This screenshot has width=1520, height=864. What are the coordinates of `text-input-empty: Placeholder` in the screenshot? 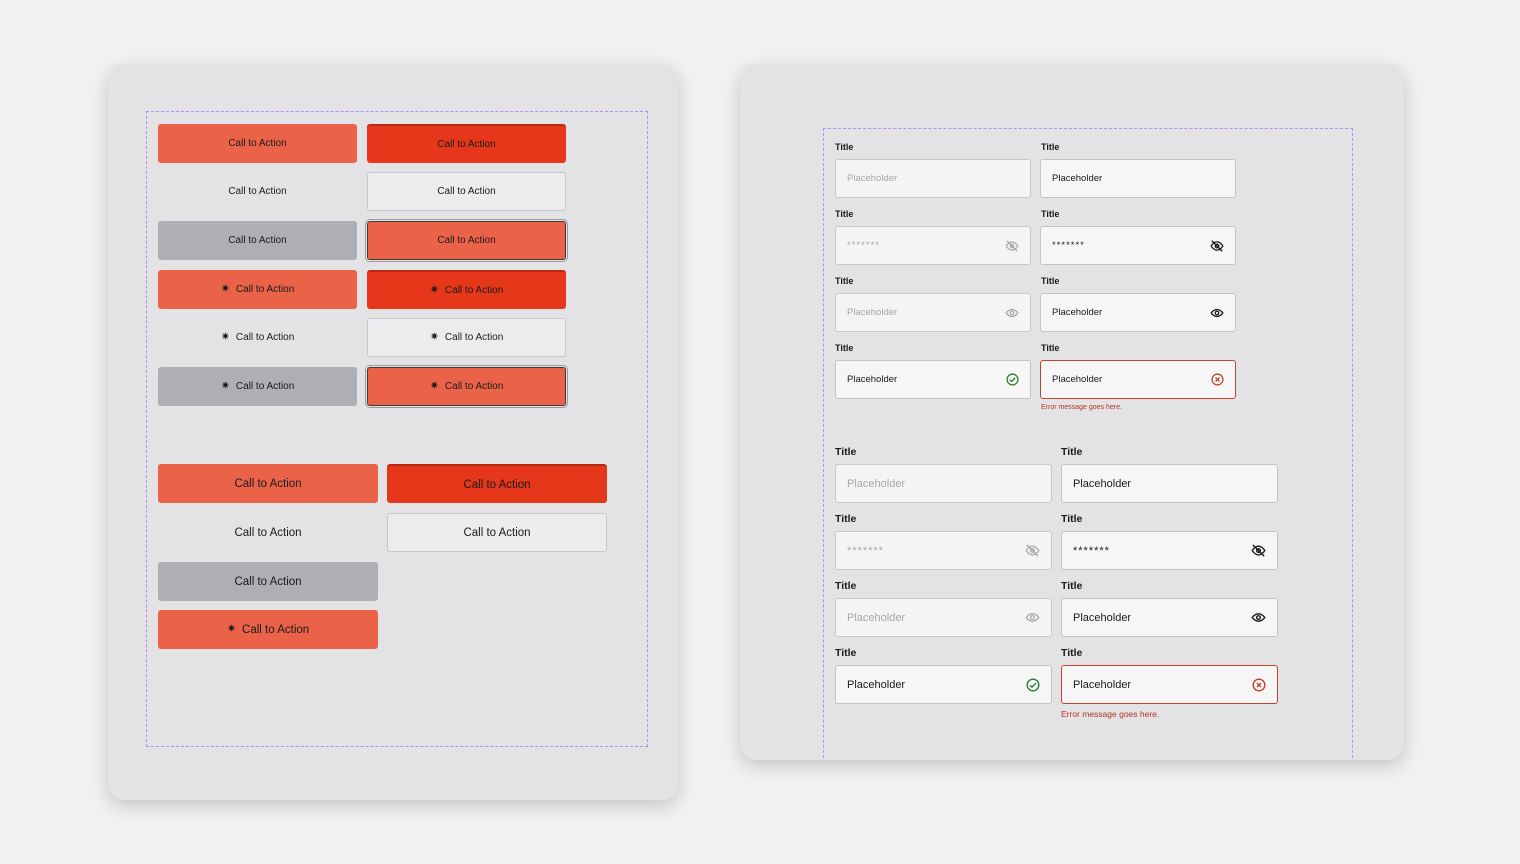 It's located at (933, 178).